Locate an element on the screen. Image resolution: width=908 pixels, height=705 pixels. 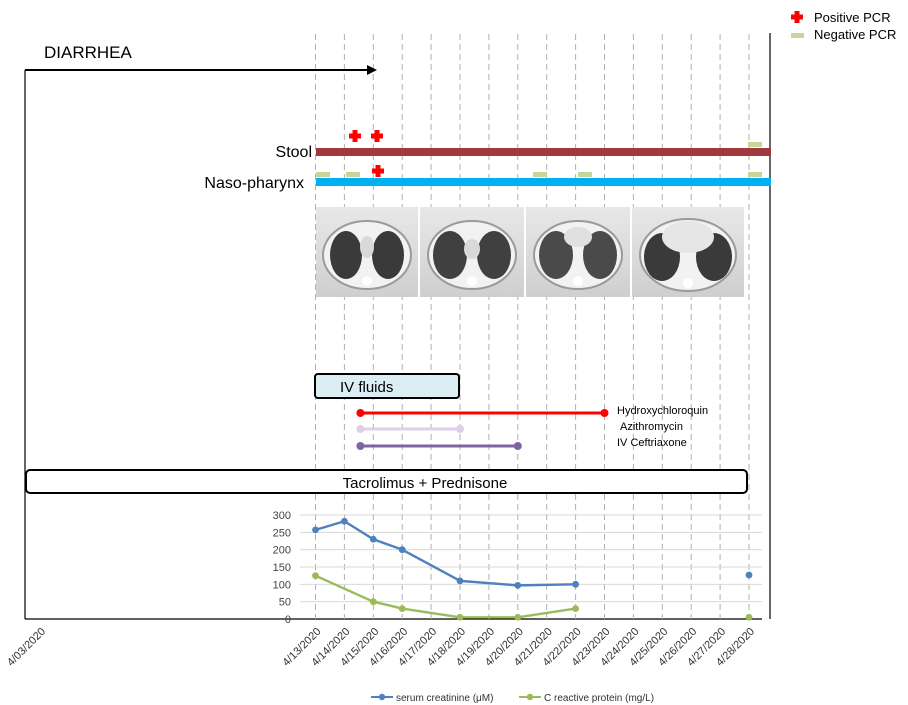
drug-label-azithromycin: Azithromycin is located at coordinates (651, 427).